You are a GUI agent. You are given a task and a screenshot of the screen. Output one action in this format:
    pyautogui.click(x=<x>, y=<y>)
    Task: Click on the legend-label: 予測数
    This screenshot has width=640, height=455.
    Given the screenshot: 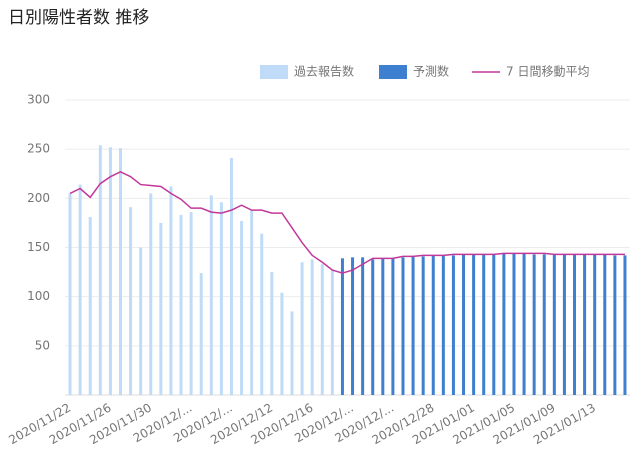 What is the action you would take?
    pyautogui.click(x=431, y=71)
    